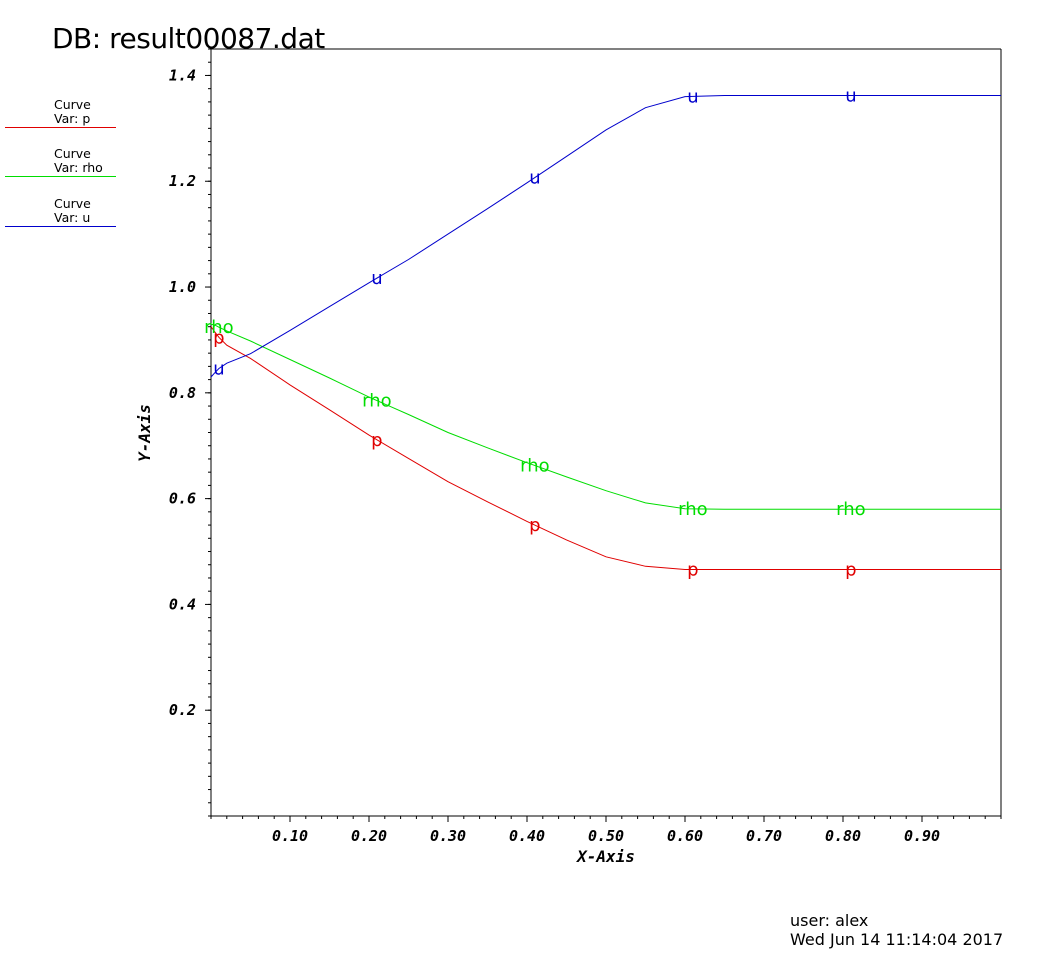 The image size is (1056, 960). What do you see at coordinates (606, 836) in the screenshot?
I see `x-tick-label: 0.50` at bounding box center [606, 836].